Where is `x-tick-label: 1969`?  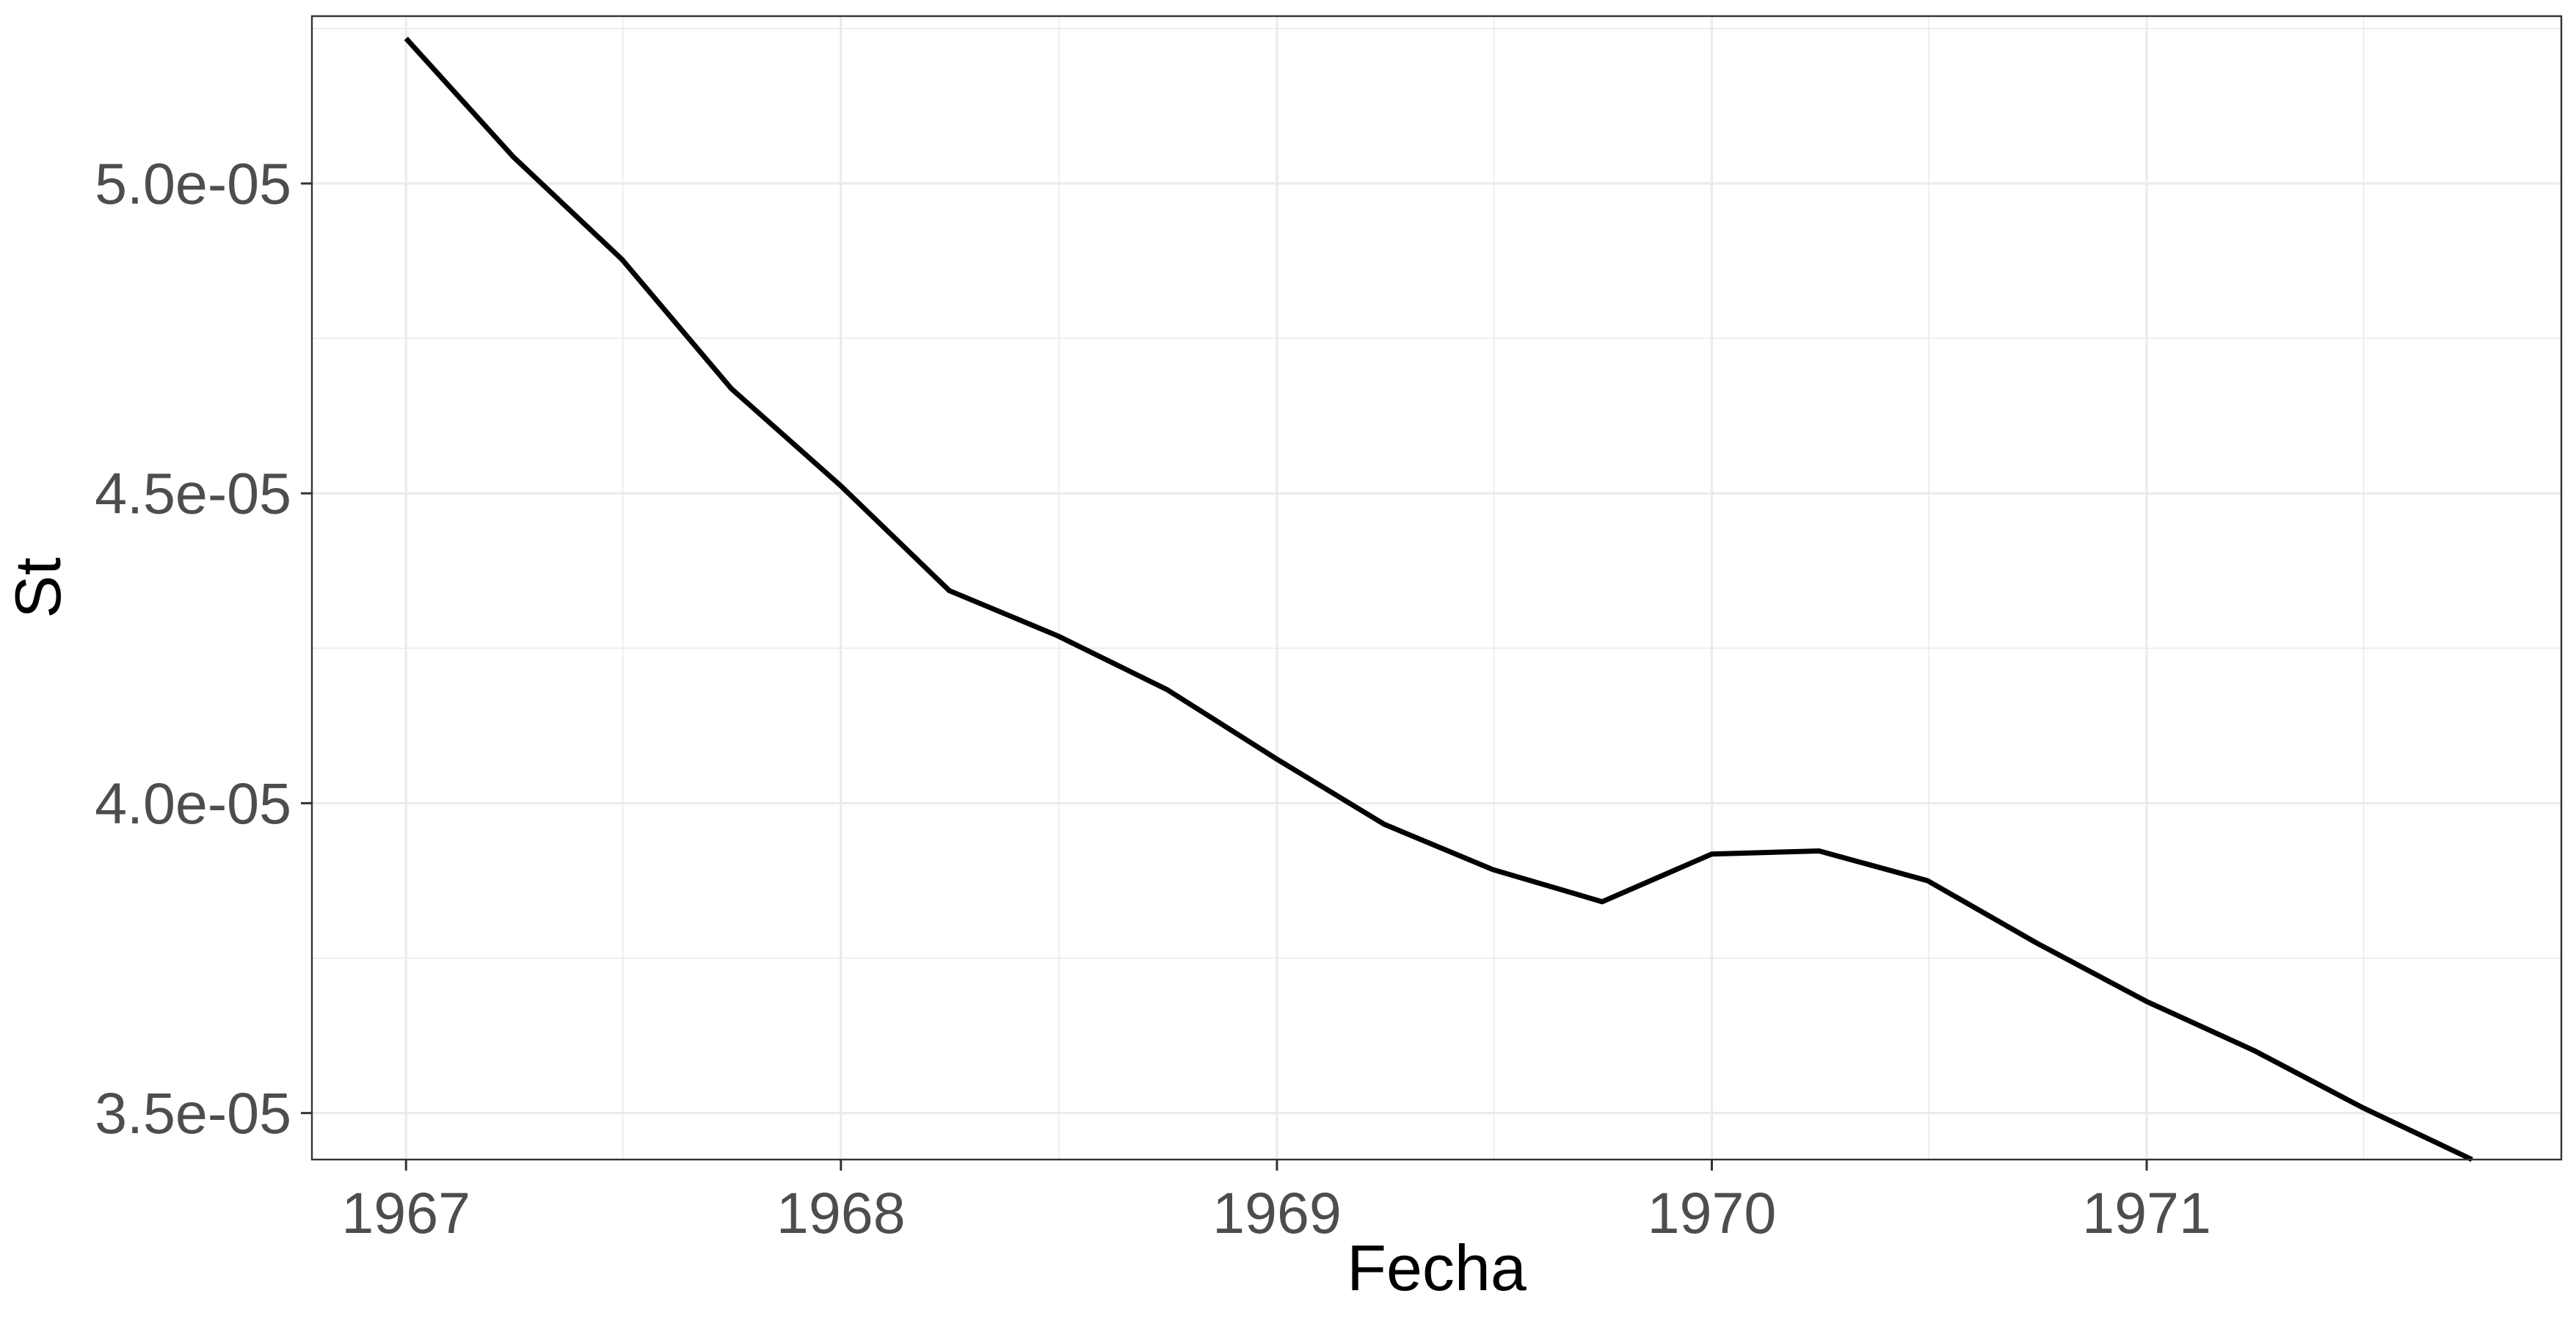 x-tick-label: 1969 is located at coordinates (1277, 1212).